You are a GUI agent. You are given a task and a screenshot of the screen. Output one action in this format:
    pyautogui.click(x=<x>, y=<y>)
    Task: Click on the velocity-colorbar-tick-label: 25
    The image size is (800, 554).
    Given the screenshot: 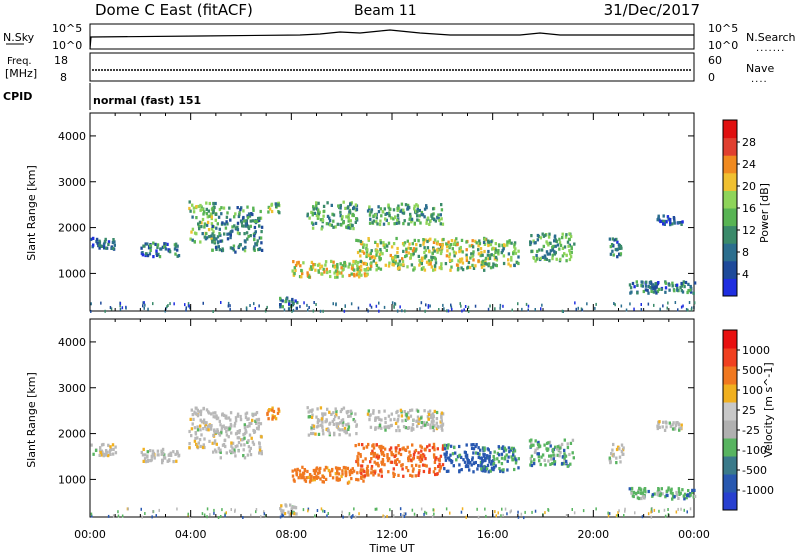 What is the action you would take?
    pyautogui.click(x=749, y=410)
    